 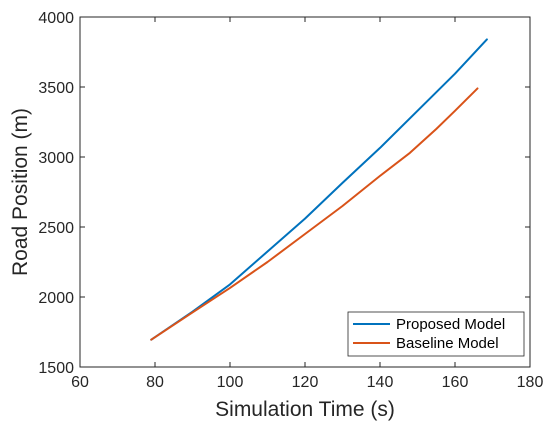 I want to click on x-tick-label: 160, so click(x=455, y=382).